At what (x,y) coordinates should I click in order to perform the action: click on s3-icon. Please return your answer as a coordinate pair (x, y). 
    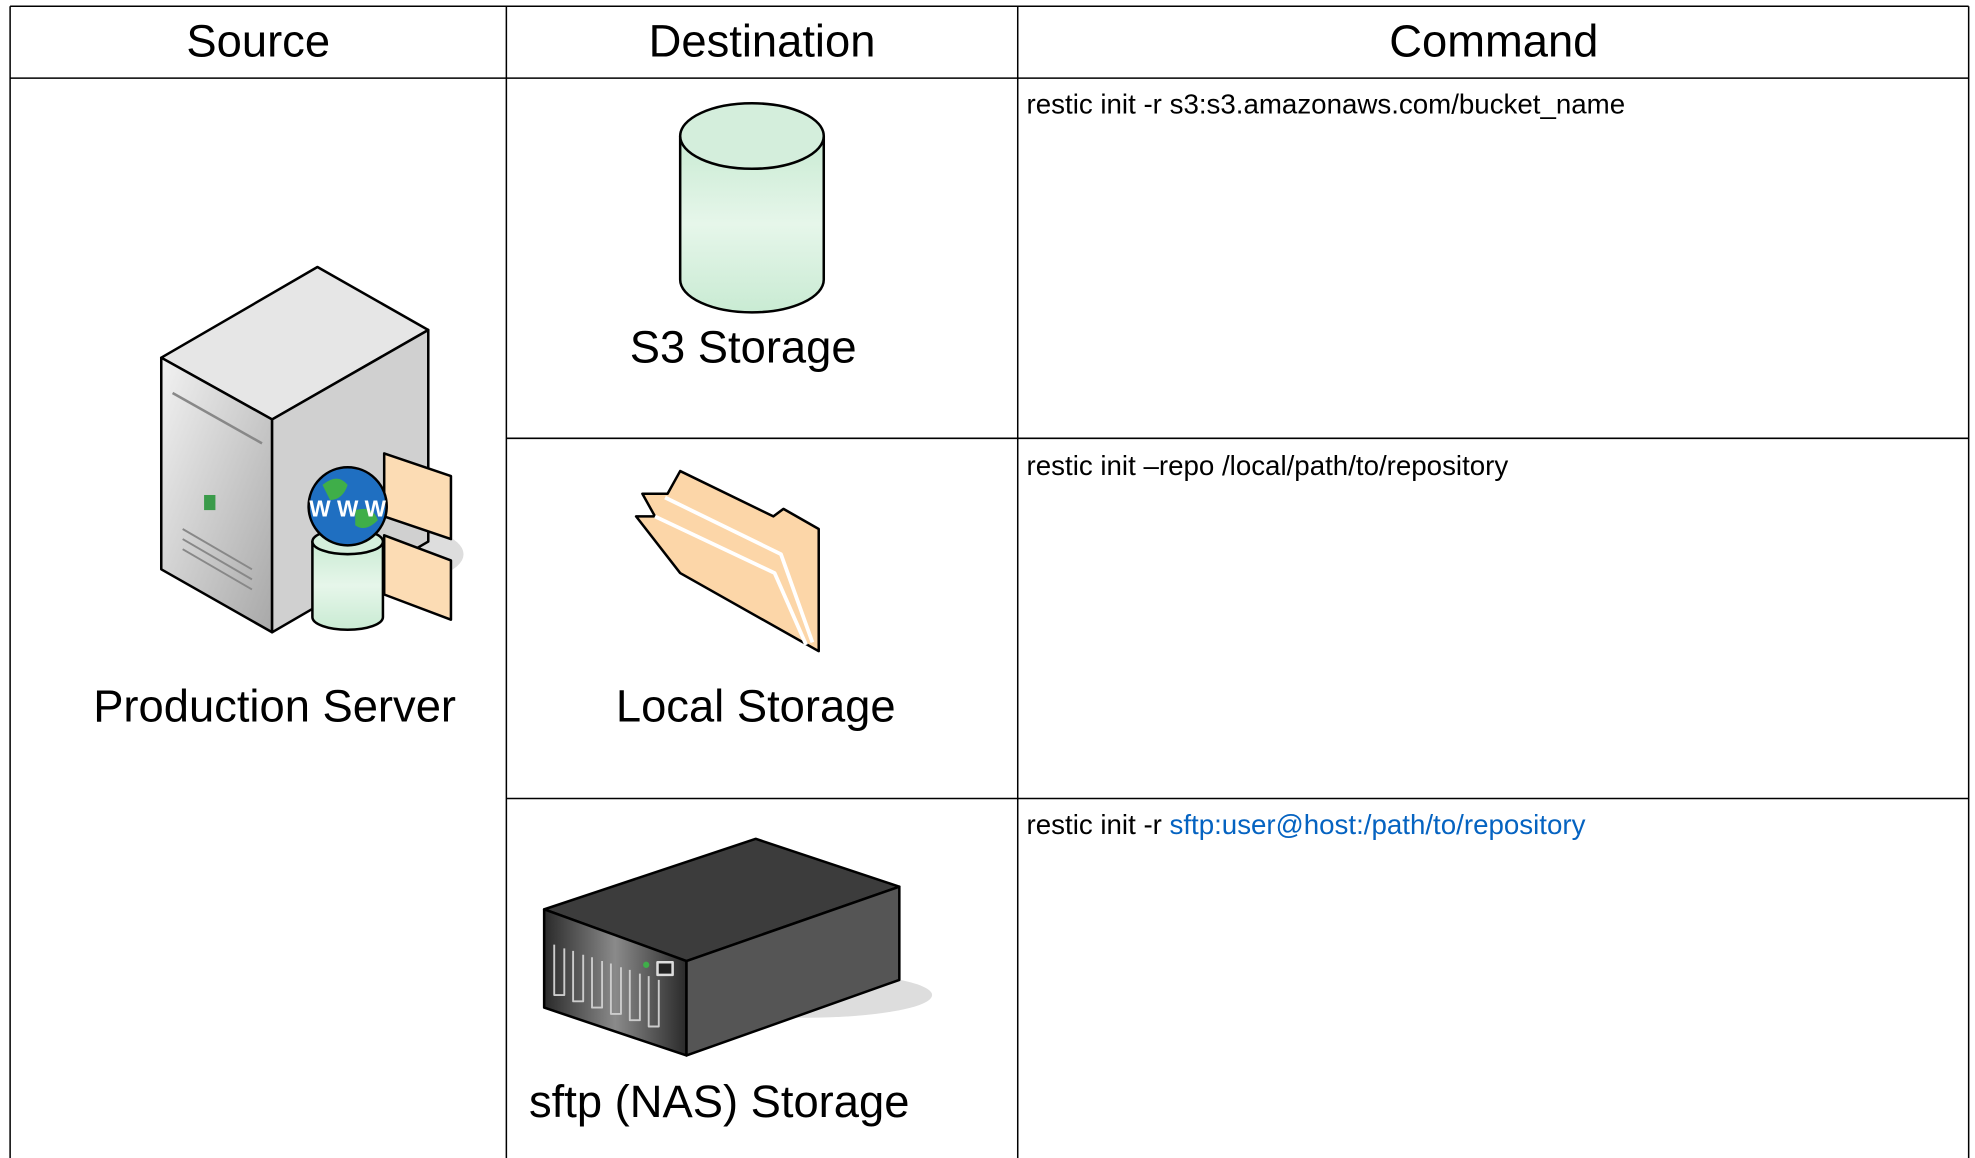
    Looking at the image, I should click on (752, 208).